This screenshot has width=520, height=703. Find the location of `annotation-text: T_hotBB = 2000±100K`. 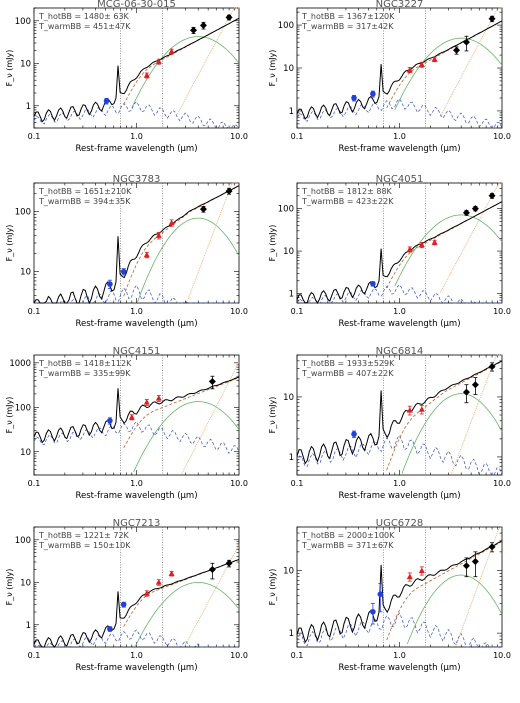

annotation-text: T_hotBB = 2000±100K is located at coordinates (348, 535).